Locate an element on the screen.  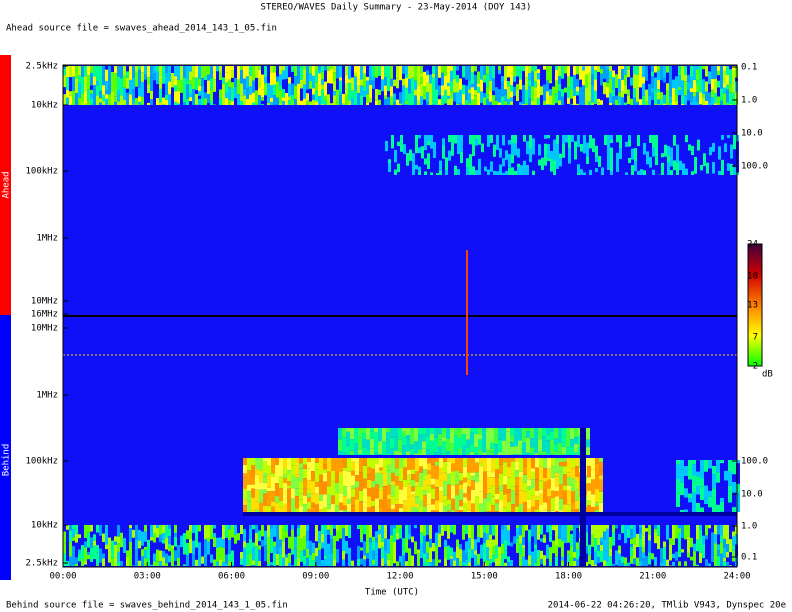
y2-tick-label: 100.0 is located at coordinates (754, 167).